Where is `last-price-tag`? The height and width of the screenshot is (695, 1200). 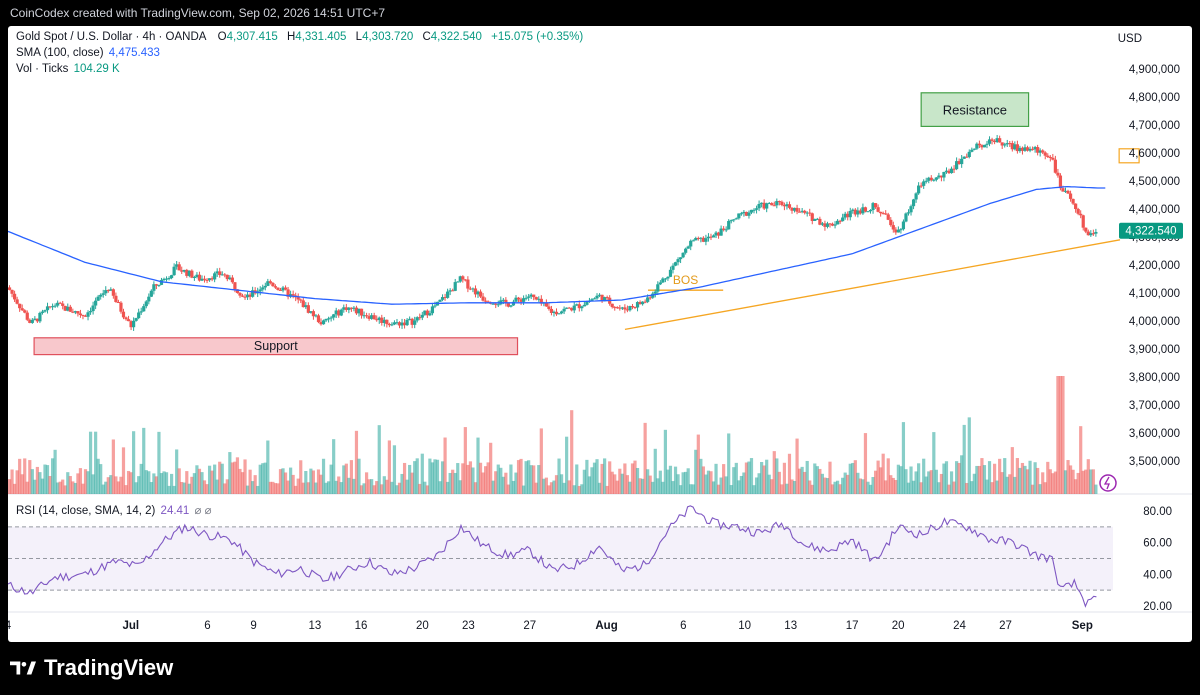 last-price-tag is located at coordinates (1151, 230).